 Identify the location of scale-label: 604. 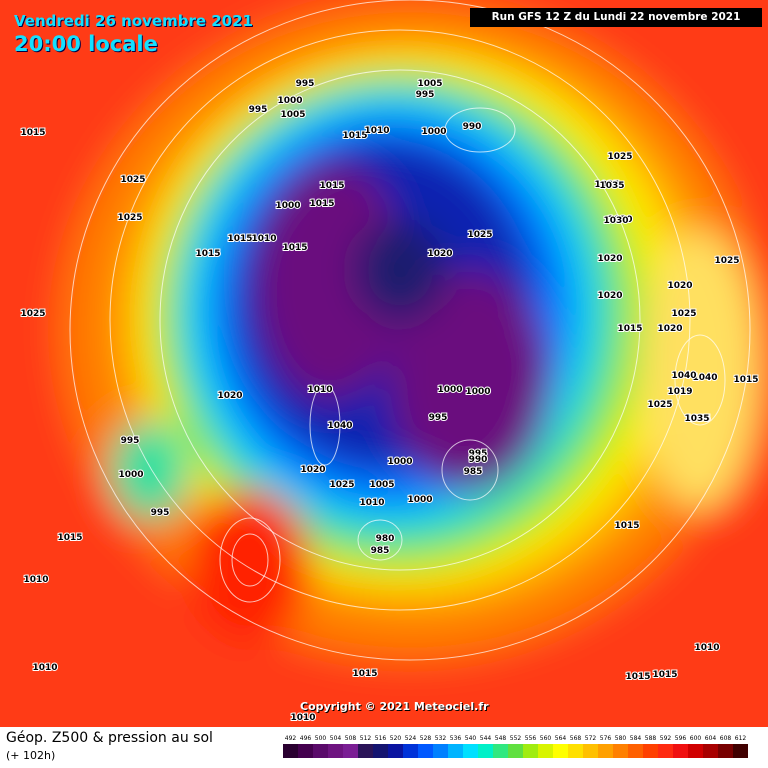
(711, 738).